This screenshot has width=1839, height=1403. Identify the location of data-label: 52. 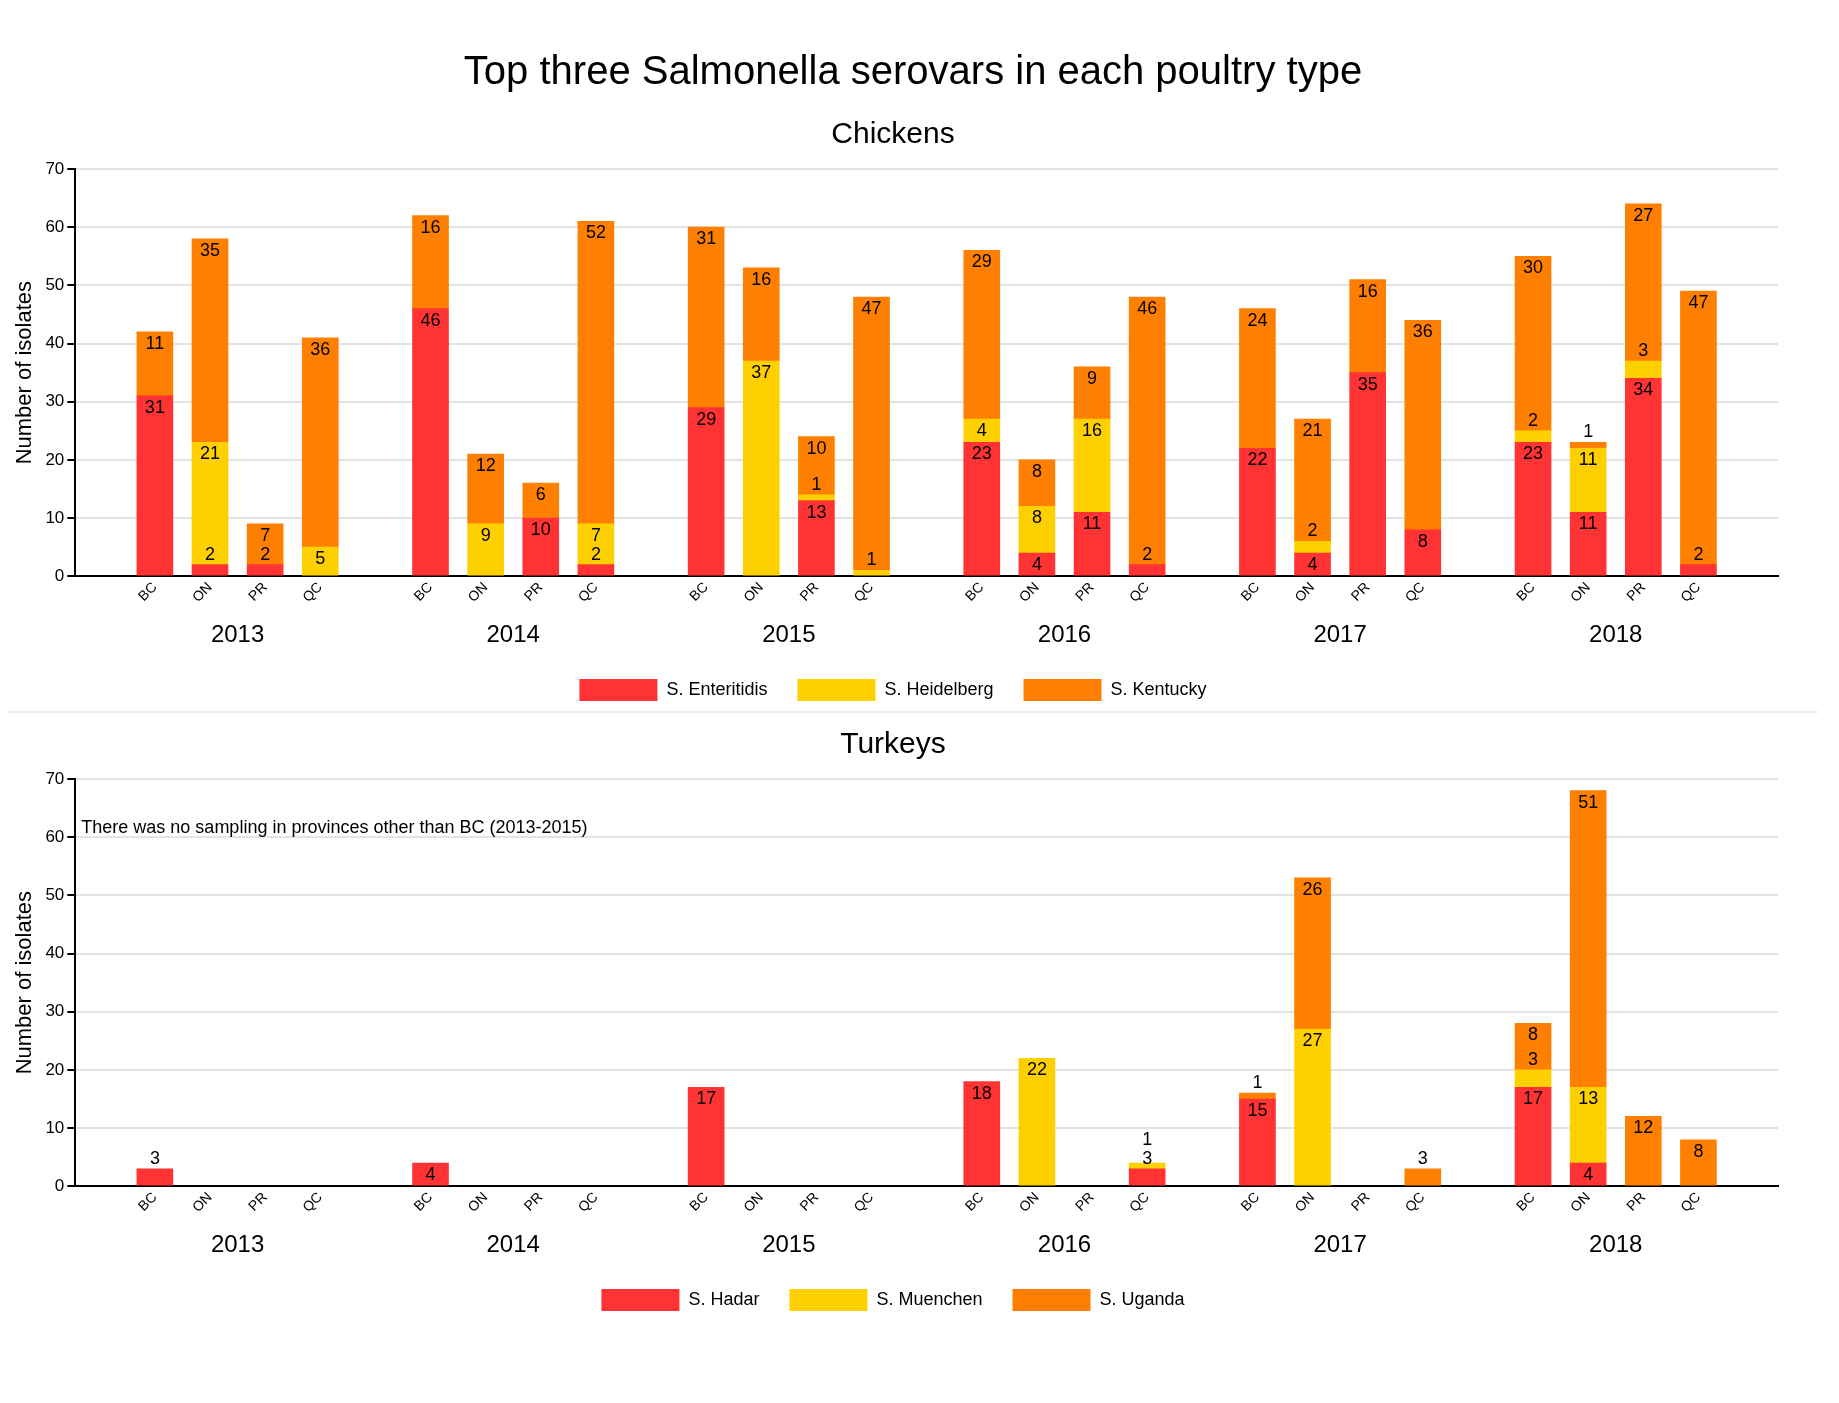
(595, 232).